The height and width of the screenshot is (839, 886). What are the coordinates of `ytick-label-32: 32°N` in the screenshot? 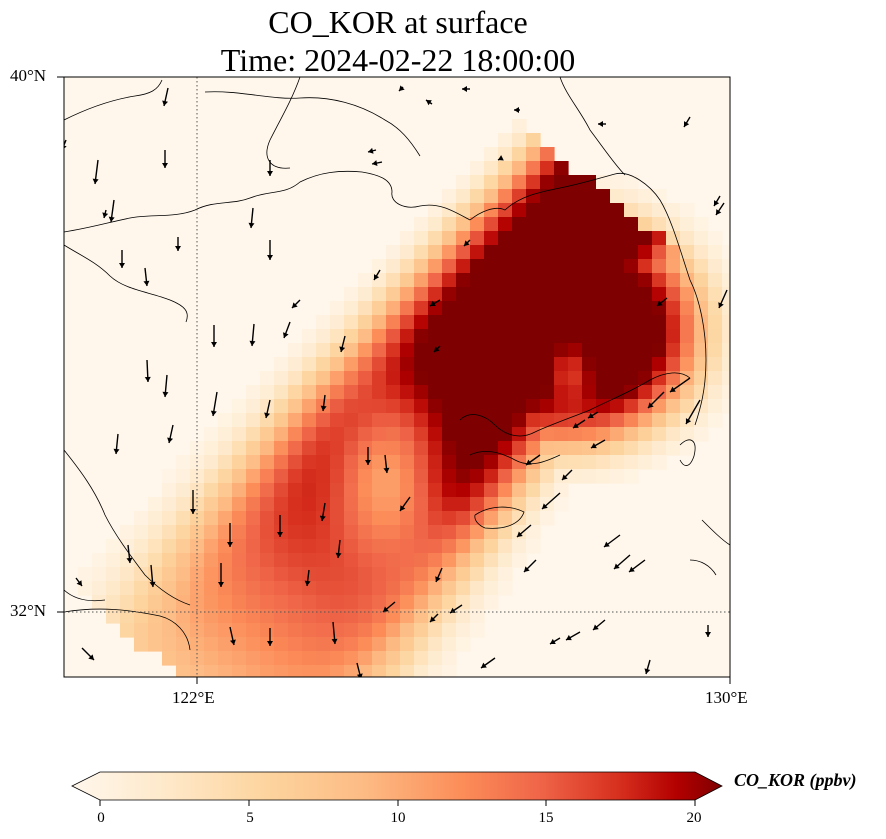 It's located at (28, 610).